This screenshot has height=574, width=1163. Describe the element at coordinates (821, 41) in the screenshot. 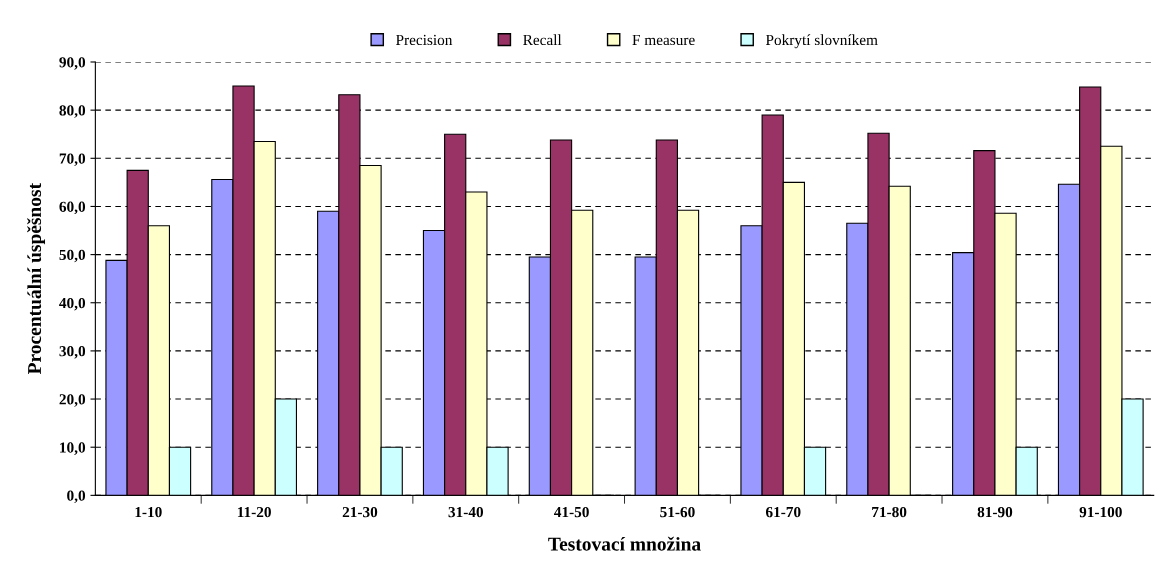

I see `legend-label: Pokrytí slovníkem` at that location.